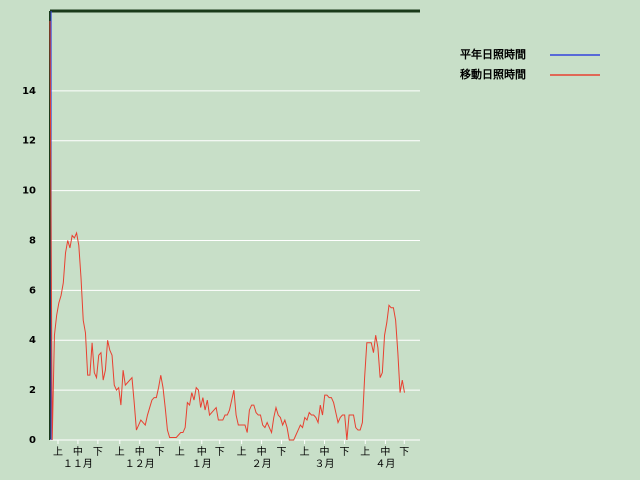 The width and height of the screenshot is (640, 480). Describe the element at coordinates (262, 464) in the screenshot. I see `month-label: ２月` at that location.